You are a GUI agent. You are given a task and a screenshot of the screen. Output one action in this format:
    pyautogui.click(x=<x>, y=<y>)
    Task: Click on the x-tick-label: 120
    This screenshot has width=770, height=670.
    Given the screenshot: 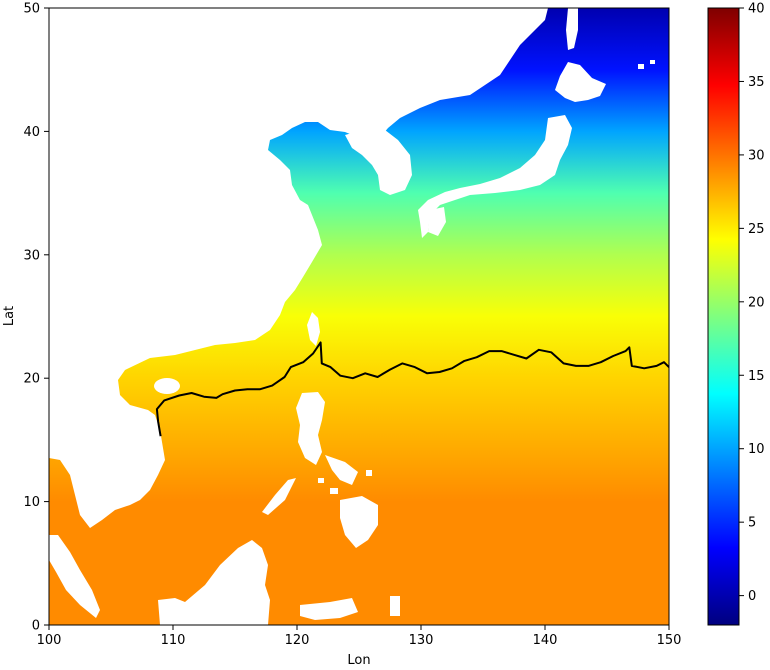 What is the action you would take?
    pyautogui.click(x=297, y=640)
    